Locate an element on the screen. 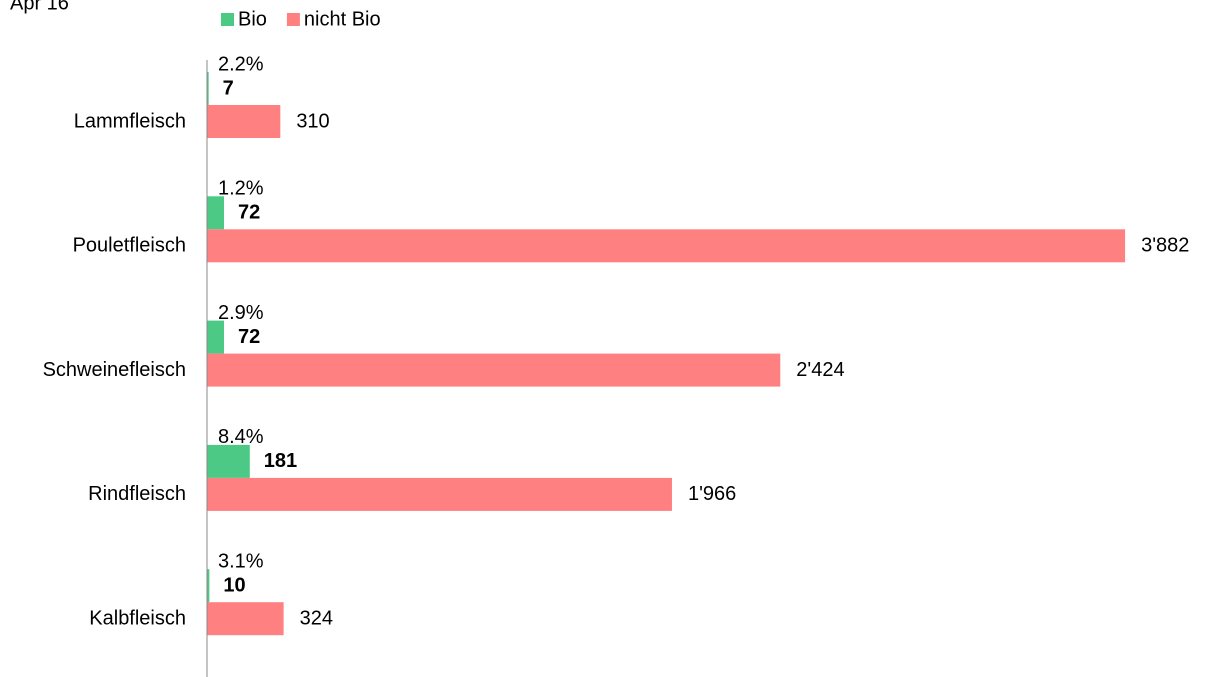 The height and width of the screenshot is (677, 1207). legend-label: Bio is located at coordinates (252, 19).